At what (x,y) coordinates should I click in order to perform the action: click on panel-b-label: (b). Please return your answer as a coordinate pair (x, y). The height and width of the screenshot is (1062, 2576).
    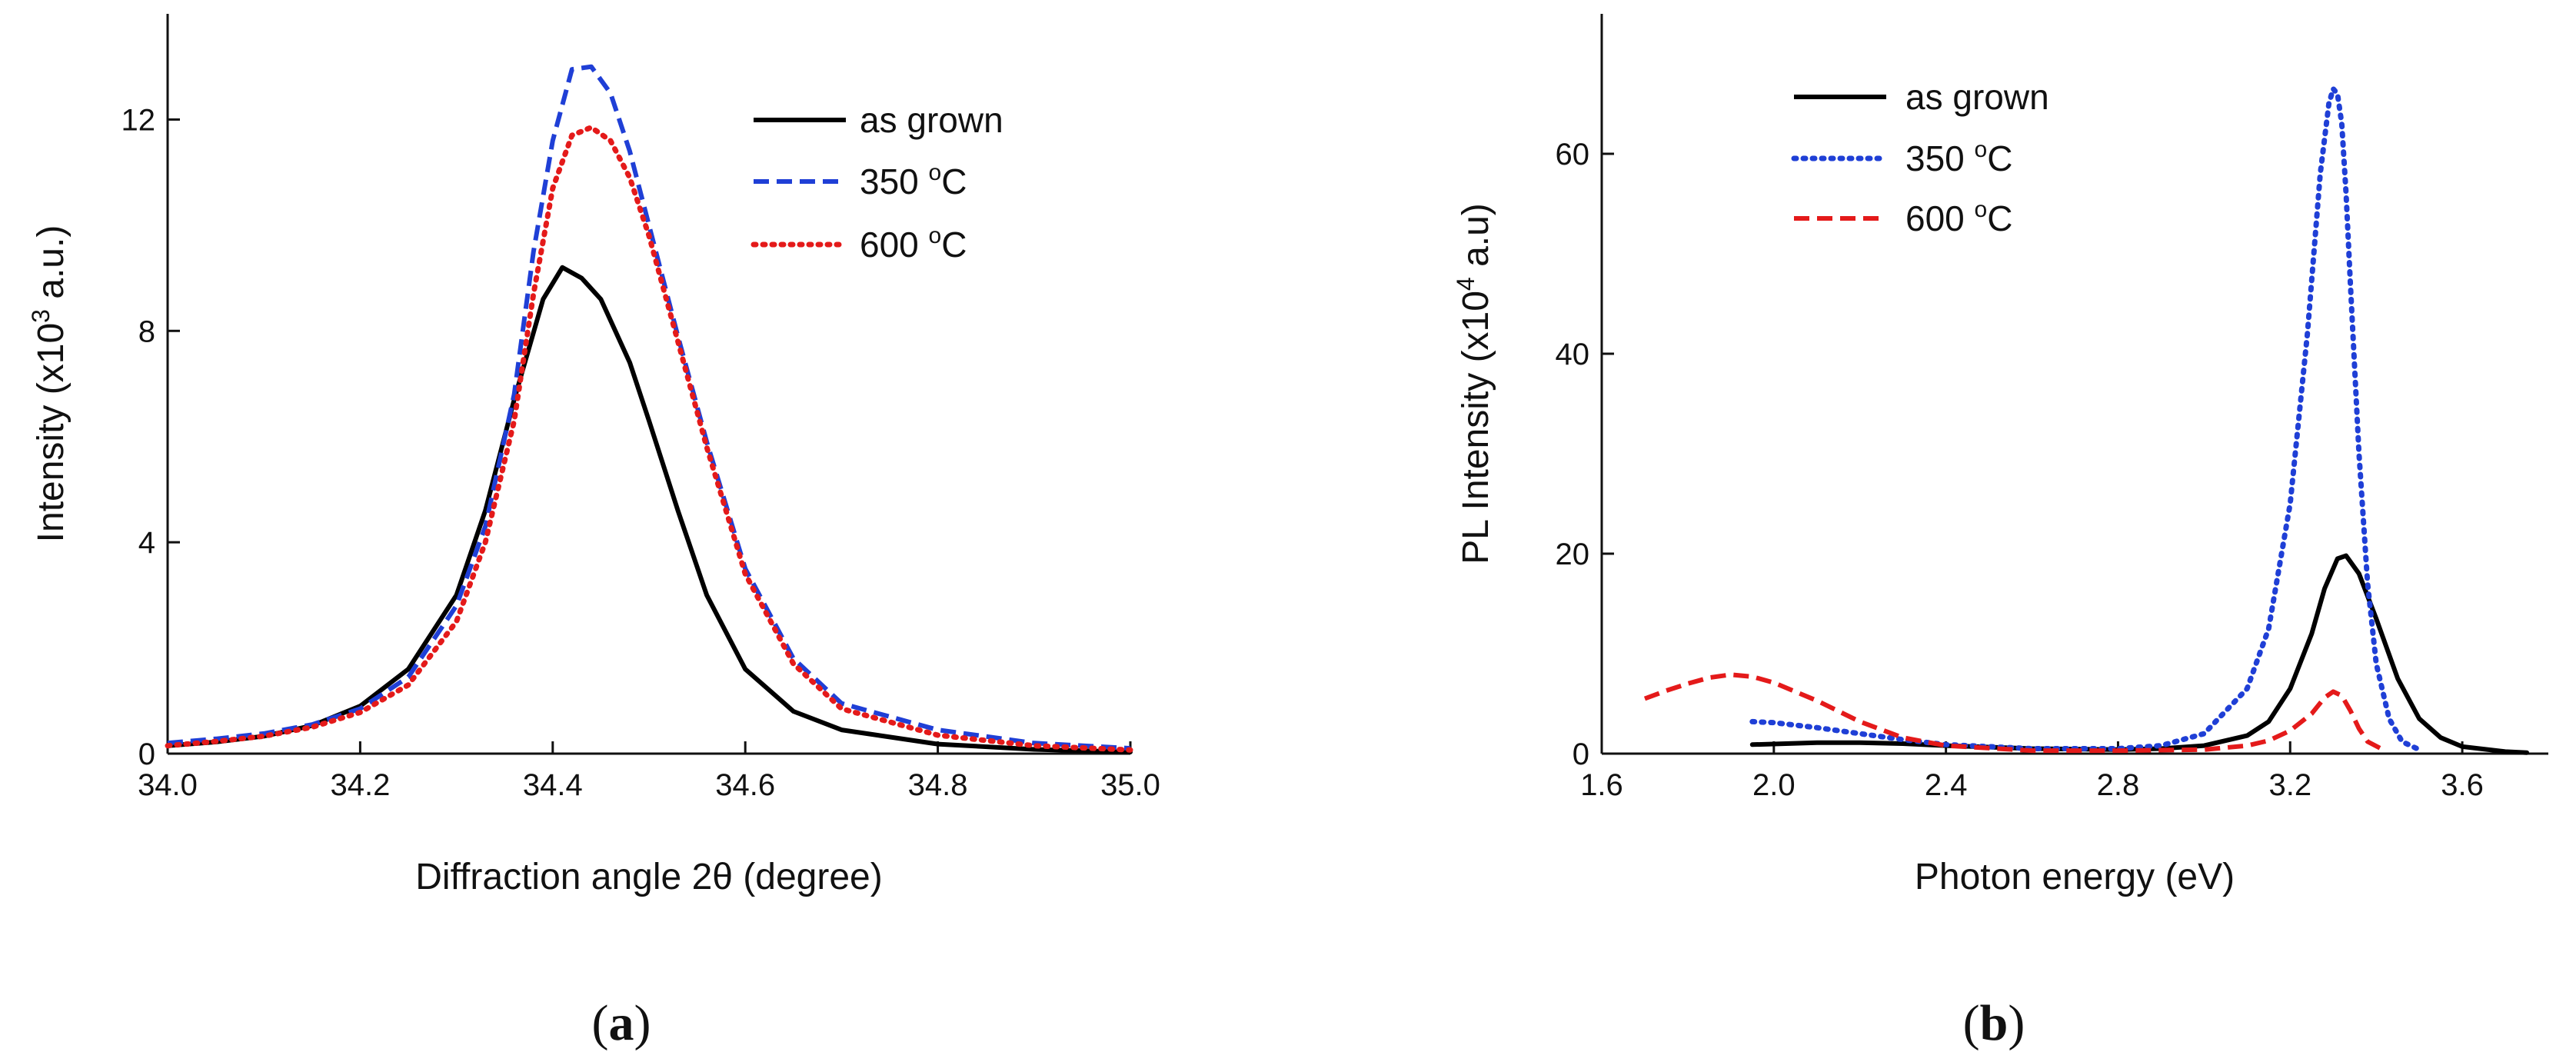
    Looking at the image, I should click on (1994, 1023).